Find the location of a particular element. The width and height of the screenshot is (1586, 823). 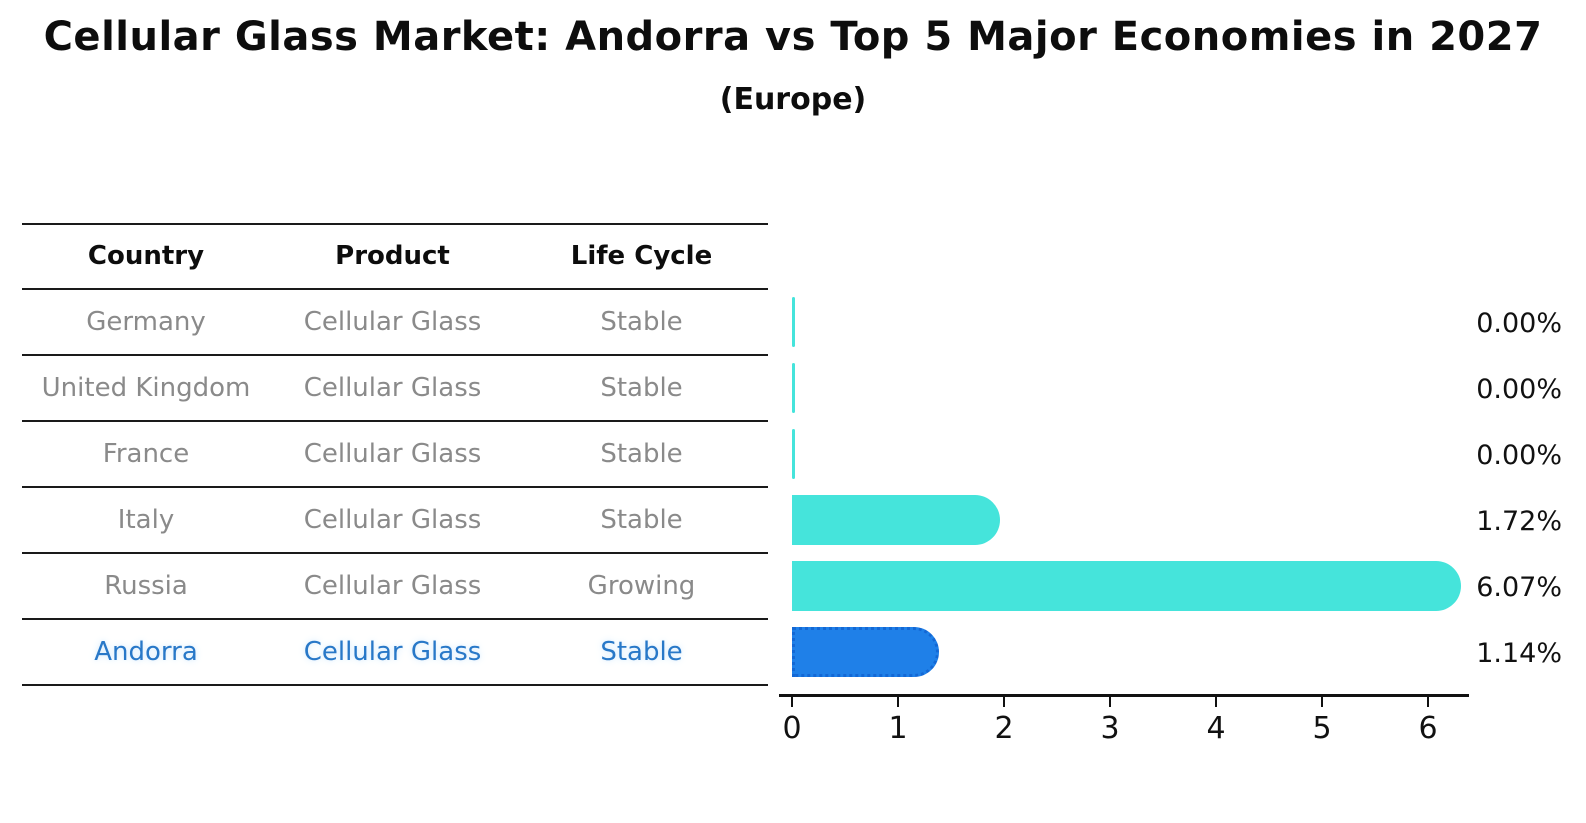

table-cell-country: Russia is located at coordinates (146, 586).